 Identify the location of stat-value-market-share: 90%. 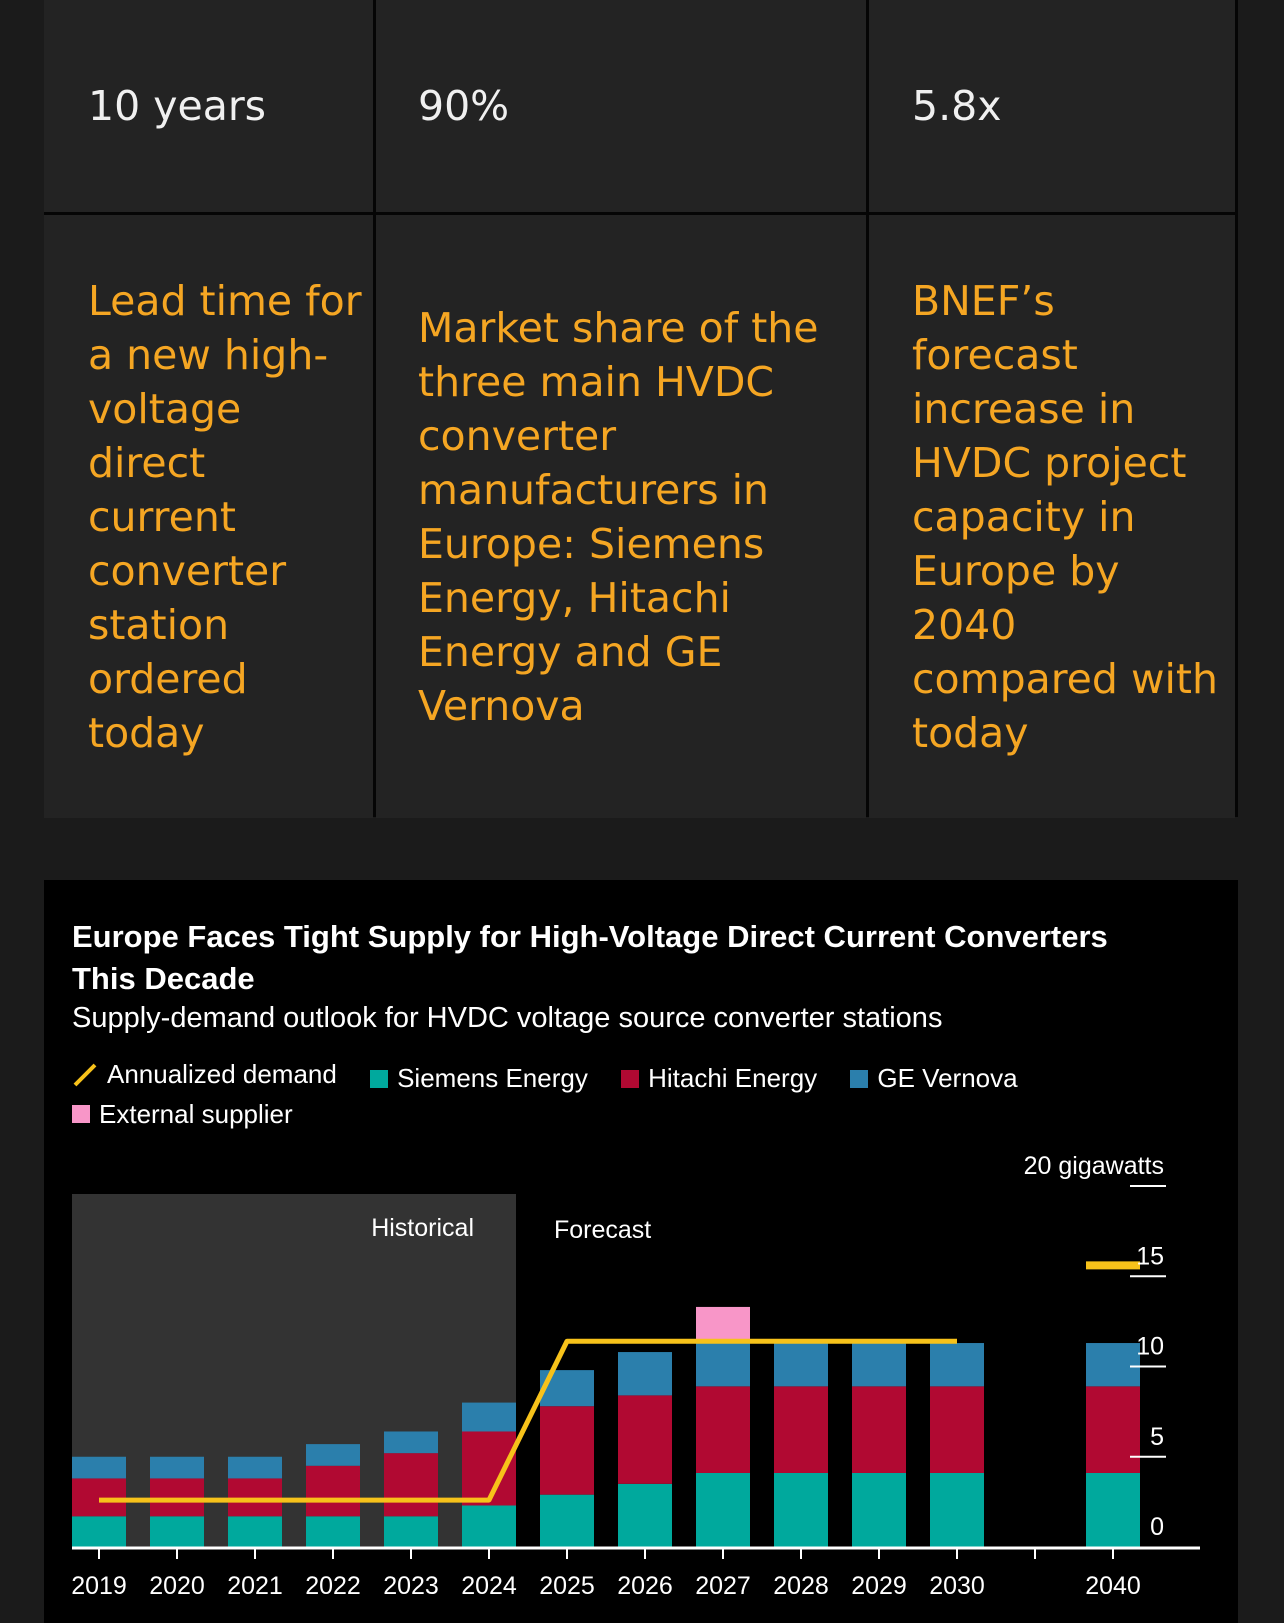
(621, 106).